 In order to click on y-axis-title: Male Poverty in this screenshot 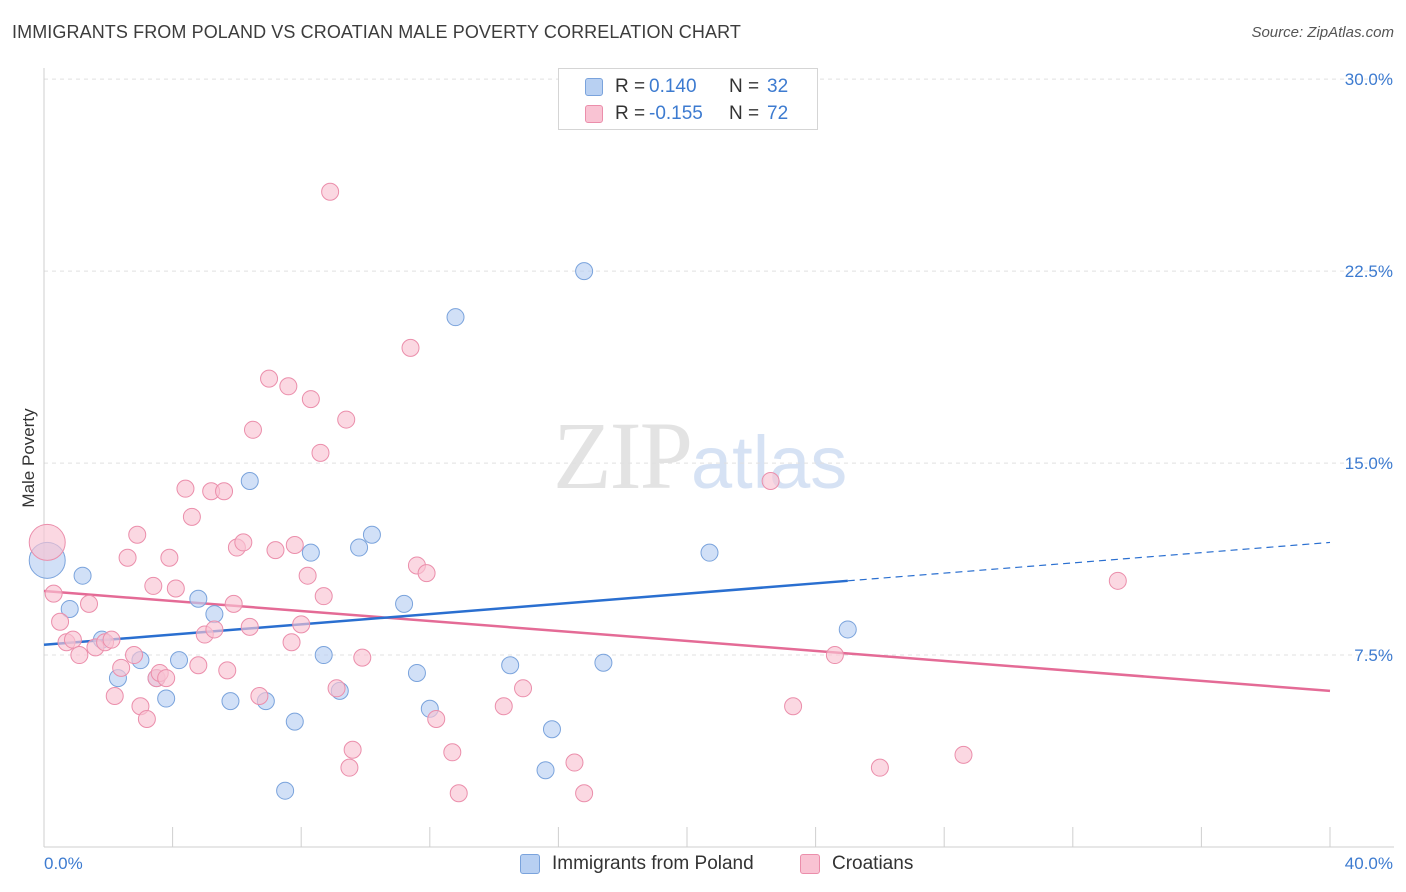, I will do `click(28, 458)`.